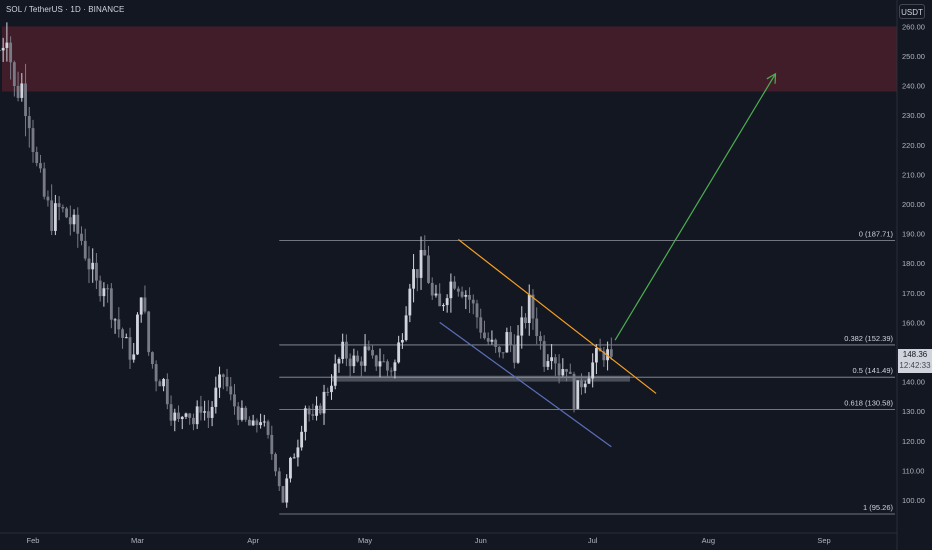  What do you see at coordinates (65, 9) in the screenshot?
I see `symbol-title: SOL / TetherUS · 1D · BINANCE` at bounding box center [65, 9].